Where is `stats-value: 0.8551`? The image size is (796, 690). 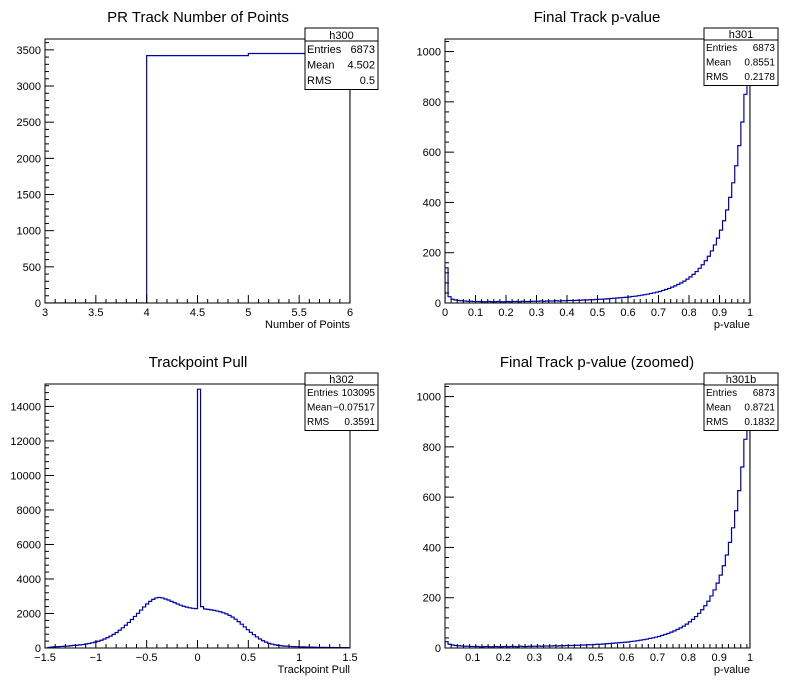 stats-value: 0.8551 is located at coordinates (759, 63).